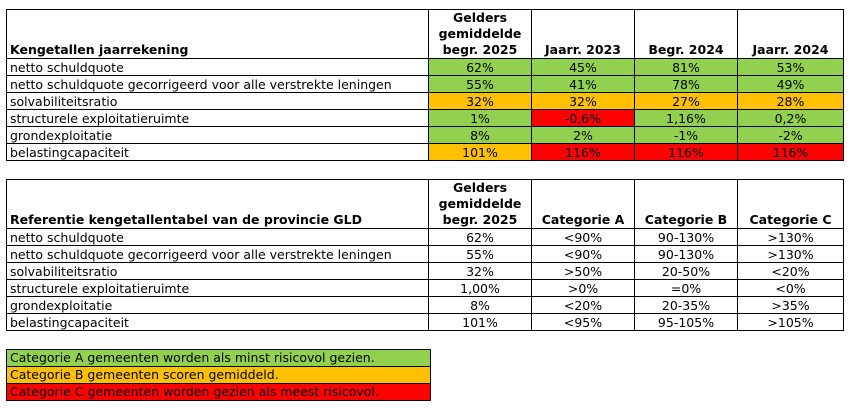 Image resolution: width=853 pixels, height=412 pixels. What do you see at coordinates (583, 288) in the screenshot?
I see `table-cell: >0%` at bounding box center [583, 288].